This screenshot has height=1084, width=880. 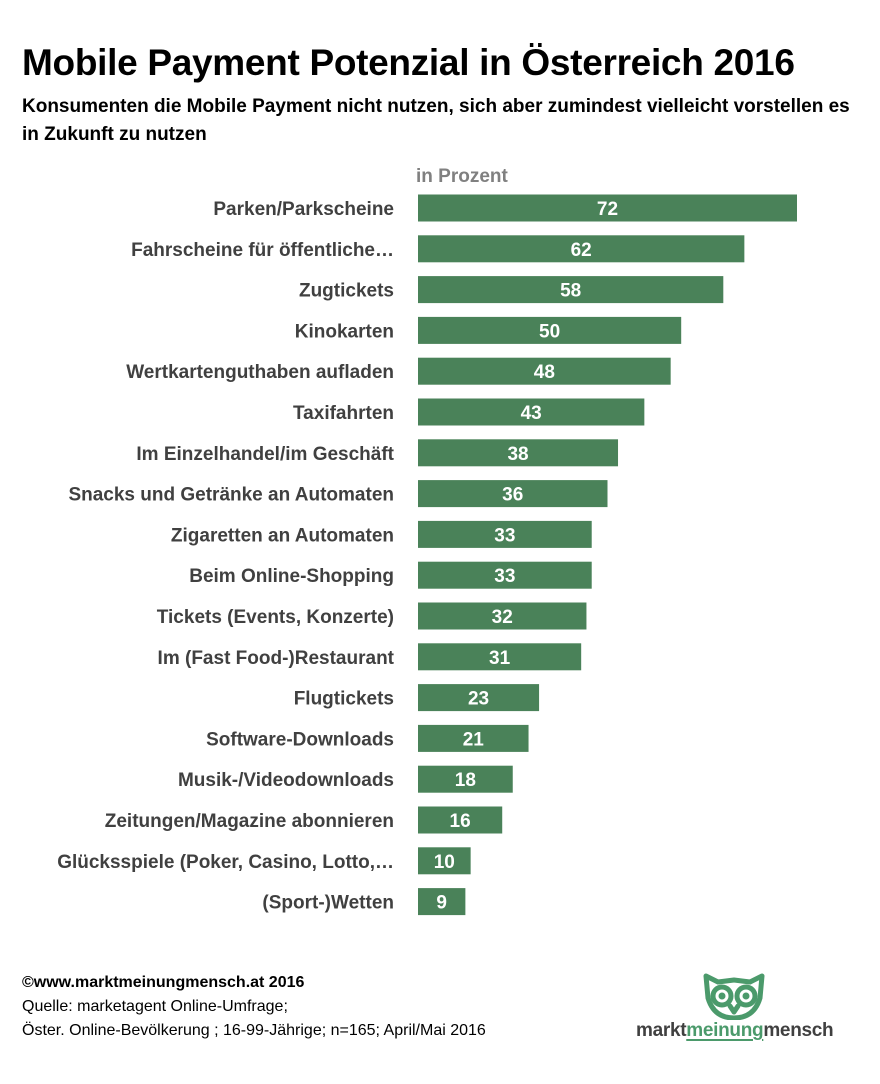 I want to click on logo-text-markt: markt, so click(x=661, y=1030).